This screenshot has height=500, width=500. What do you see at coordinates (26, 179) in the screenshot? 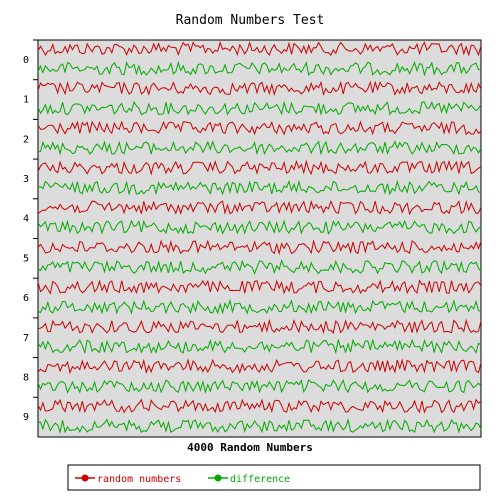
I see `y-tick-label: 3` at bounding box center [26, 179].